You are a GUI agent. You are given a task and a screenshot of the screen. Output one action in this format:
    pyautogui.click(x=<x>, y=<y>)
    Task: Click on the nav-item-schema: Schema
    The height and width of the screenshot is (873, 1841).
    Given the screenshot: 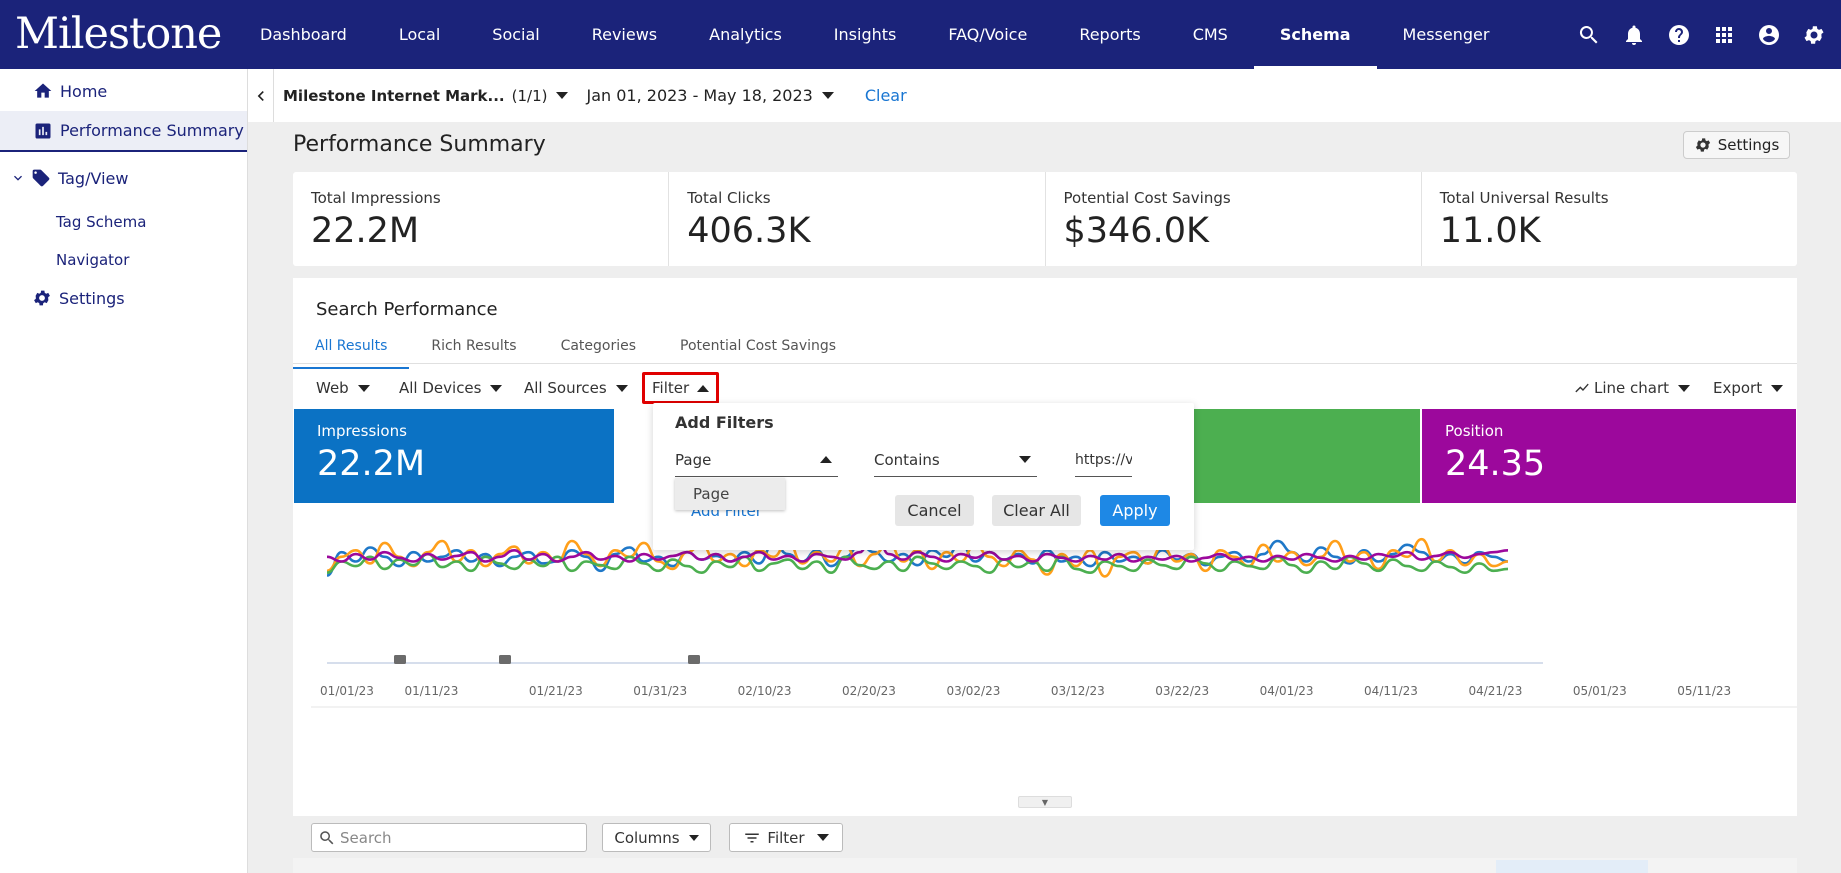 What is the action you would take?
    pyautogui.click(x=1315, y=34)
    